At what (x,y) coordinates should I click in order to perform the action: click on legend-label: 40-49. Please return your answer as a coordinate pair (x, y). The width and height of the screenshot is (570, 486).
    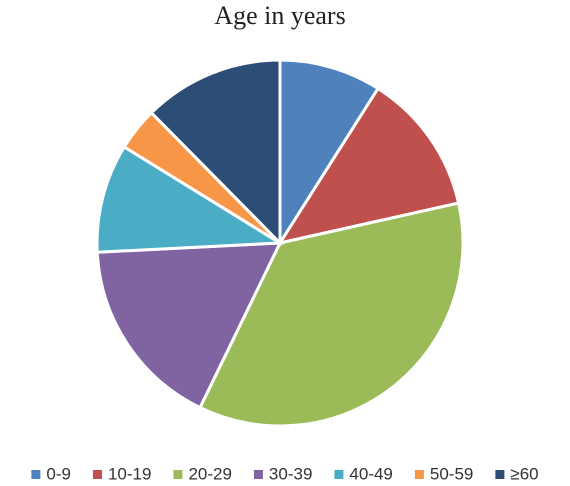
    Looking at the image, I should click on (370, 473).